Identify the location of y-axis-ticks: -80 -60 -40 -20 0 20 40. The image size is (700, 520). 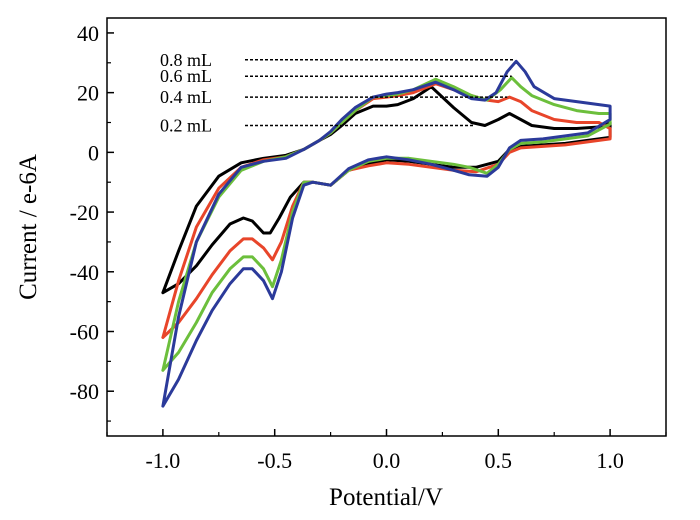
(92, 221).